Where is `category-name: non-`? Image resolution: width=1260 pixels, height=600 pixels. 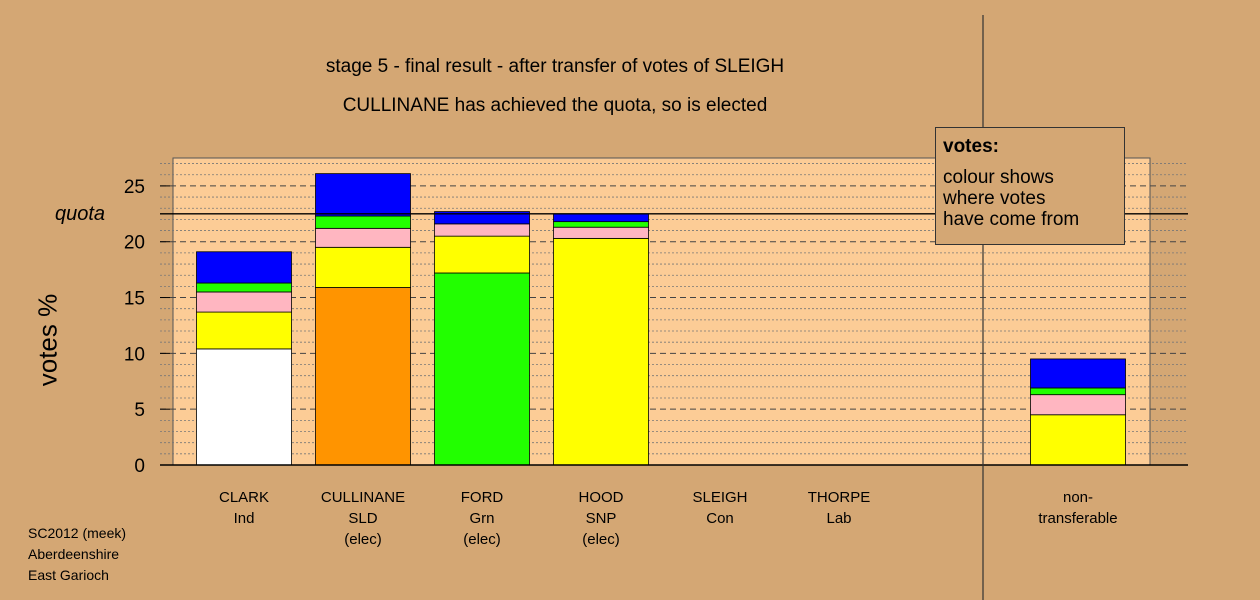
category-name: non- is located at coordinates (1078, 497).